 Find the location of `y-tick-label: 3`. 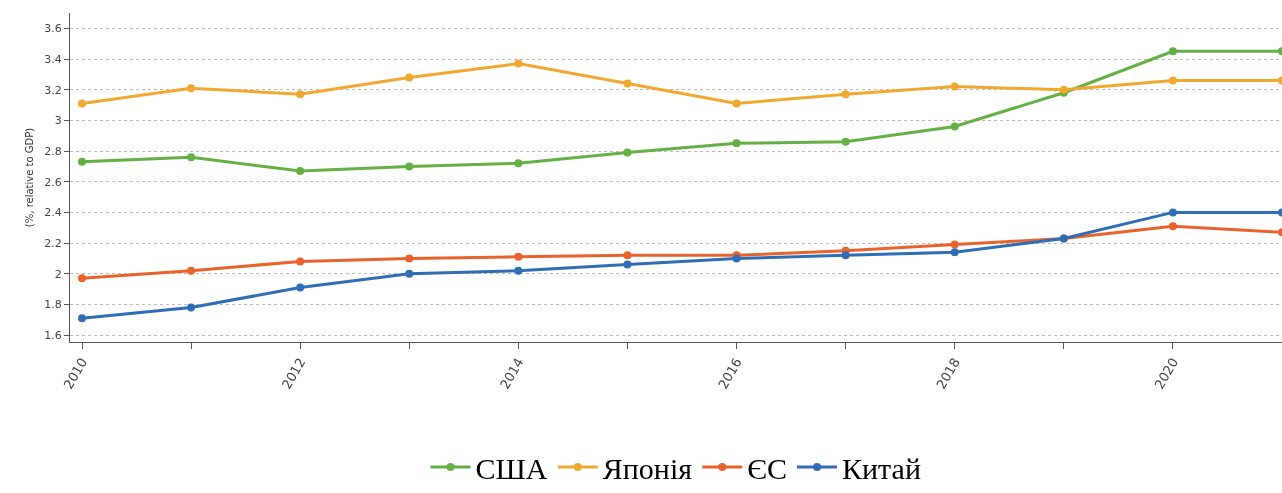

y-tick-label: 3 is located at coordinates (58, 121).